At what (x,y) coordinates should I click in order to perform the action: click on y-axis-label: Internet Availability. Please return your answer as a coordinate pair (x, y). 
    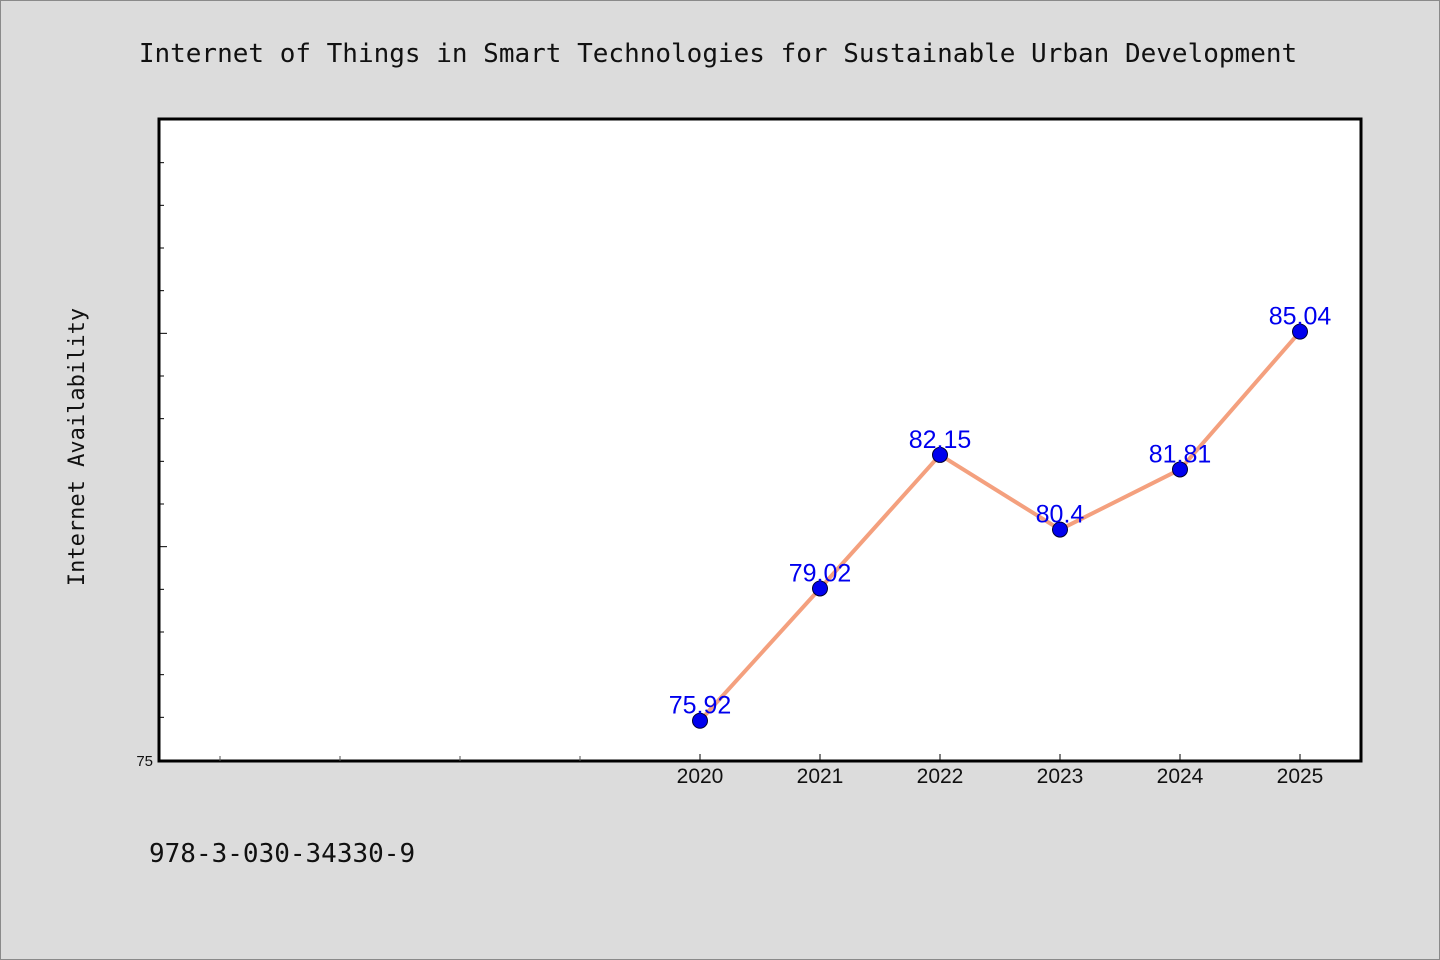
    Looking at the image, I should click on (77, 447).